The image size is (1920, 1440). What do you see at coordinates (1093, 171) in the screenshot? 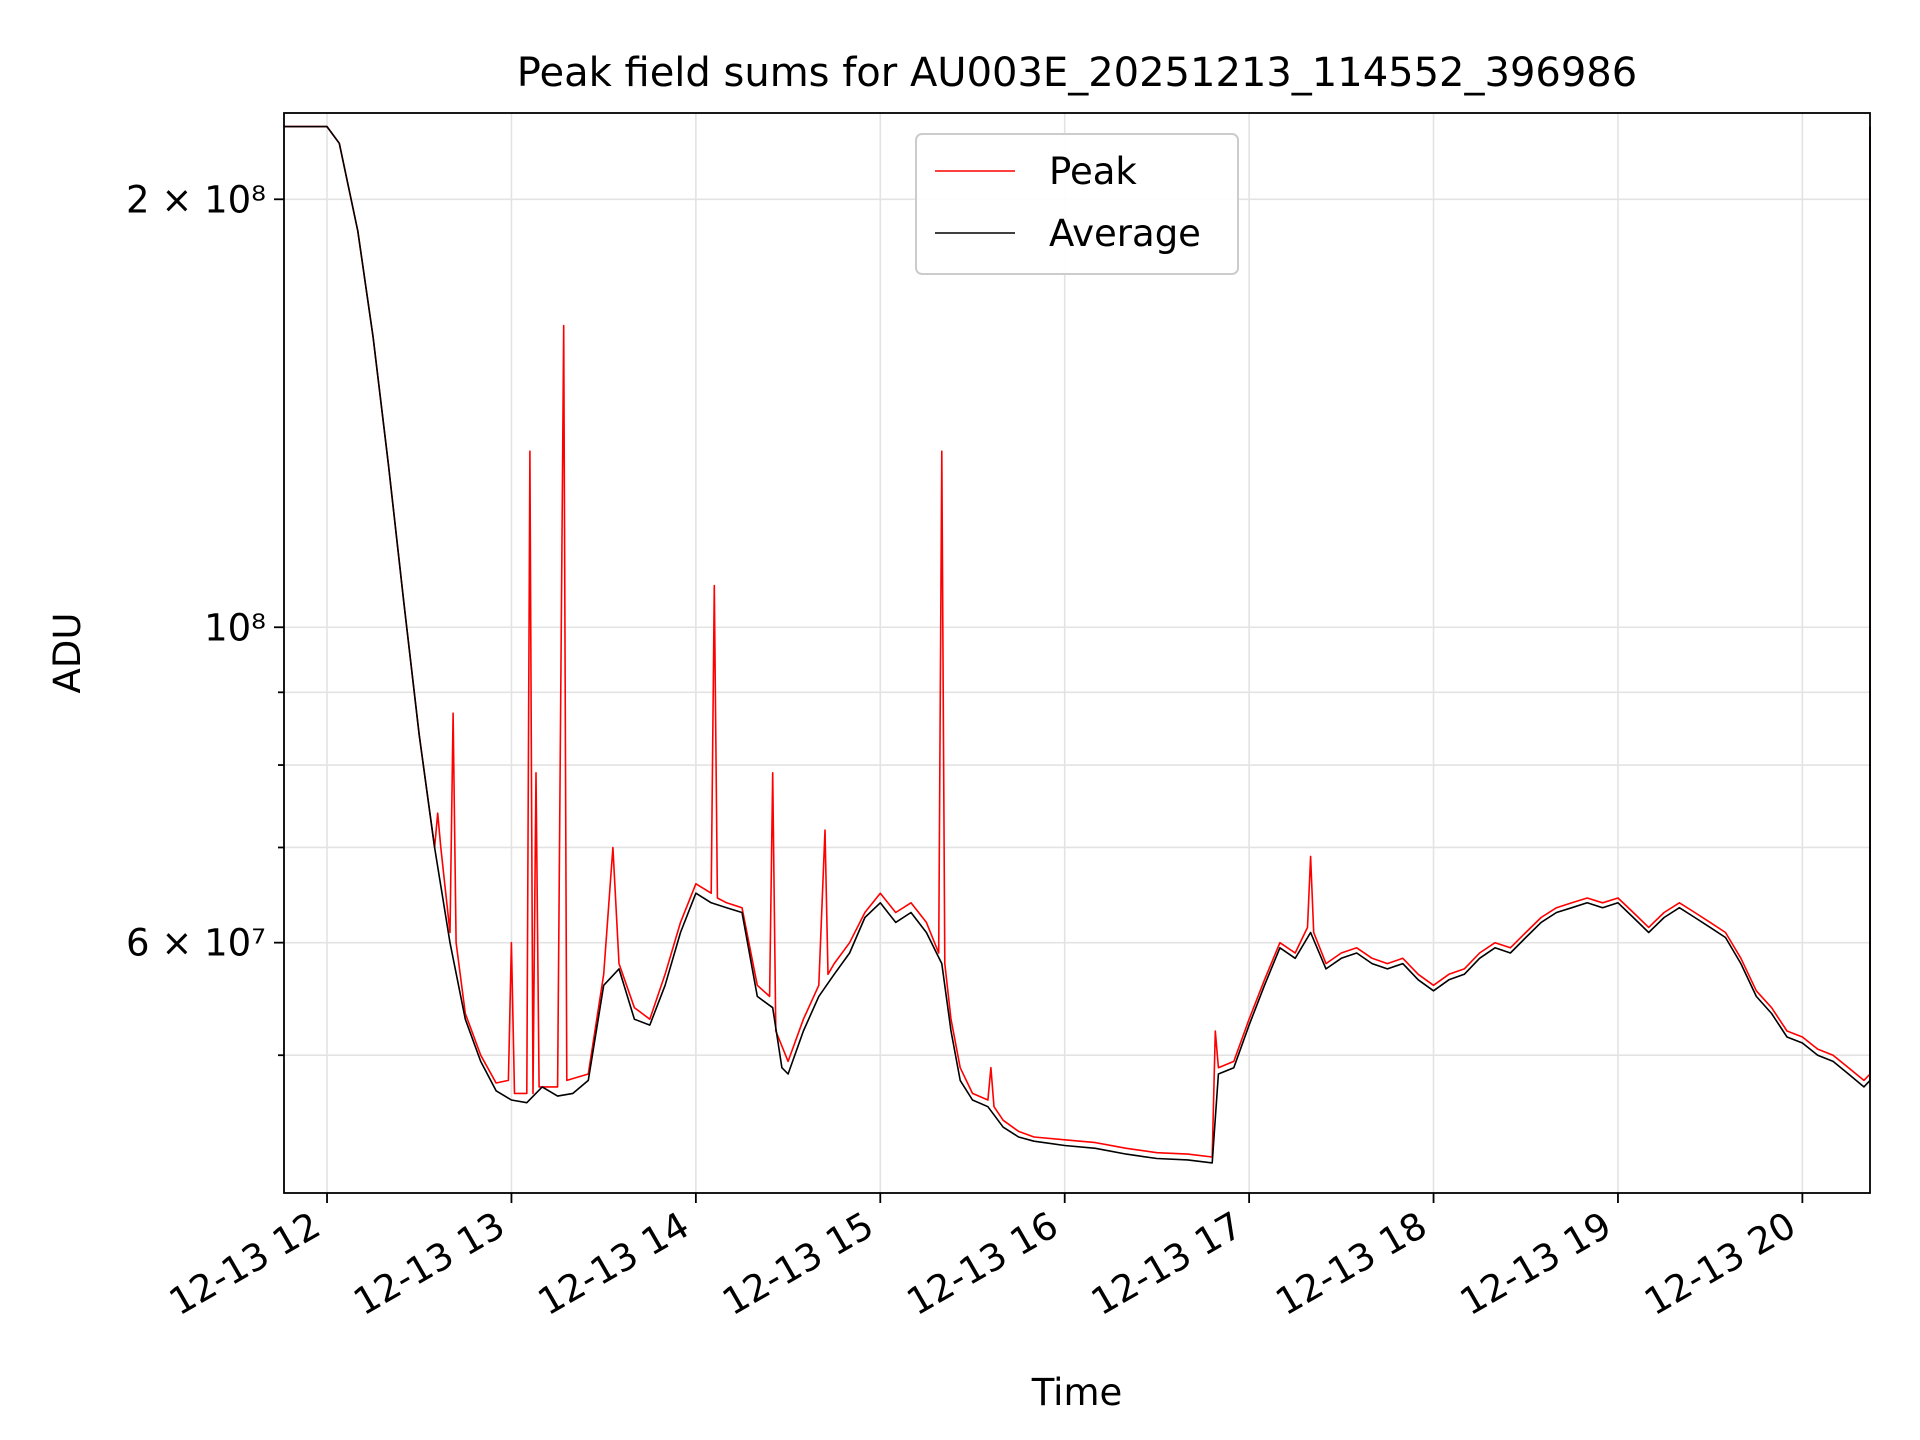
I see `legend-label-peak: Peak` at bounding box center [1093, 171].